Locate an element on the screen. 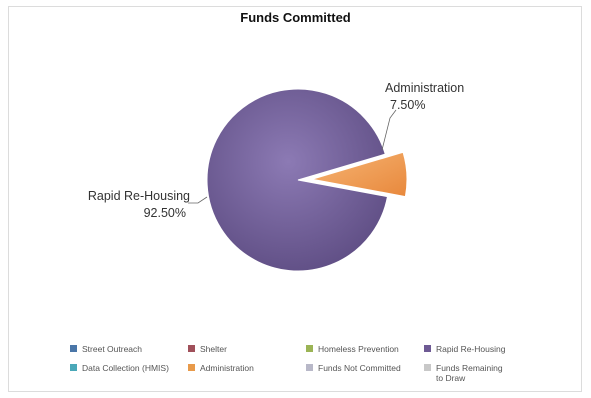  legend-item: Street Outreach is located at coordinates (129, 349).